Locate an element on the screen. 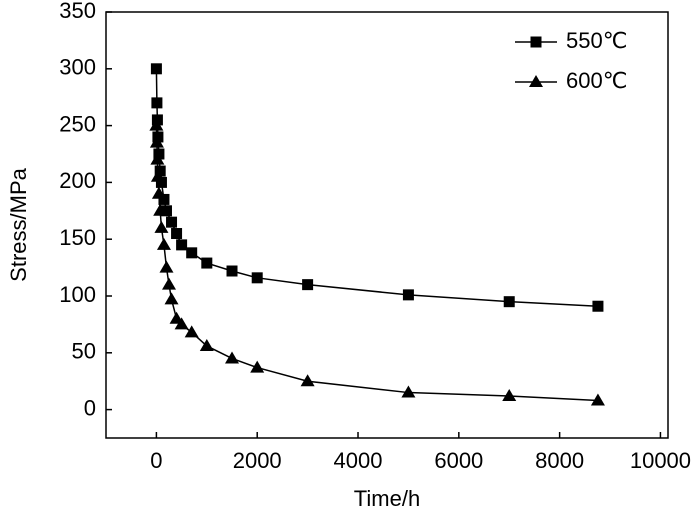 This screenshot has height=515, width=700. x-tick-label: 2000 is located at coordinates (257, 460).